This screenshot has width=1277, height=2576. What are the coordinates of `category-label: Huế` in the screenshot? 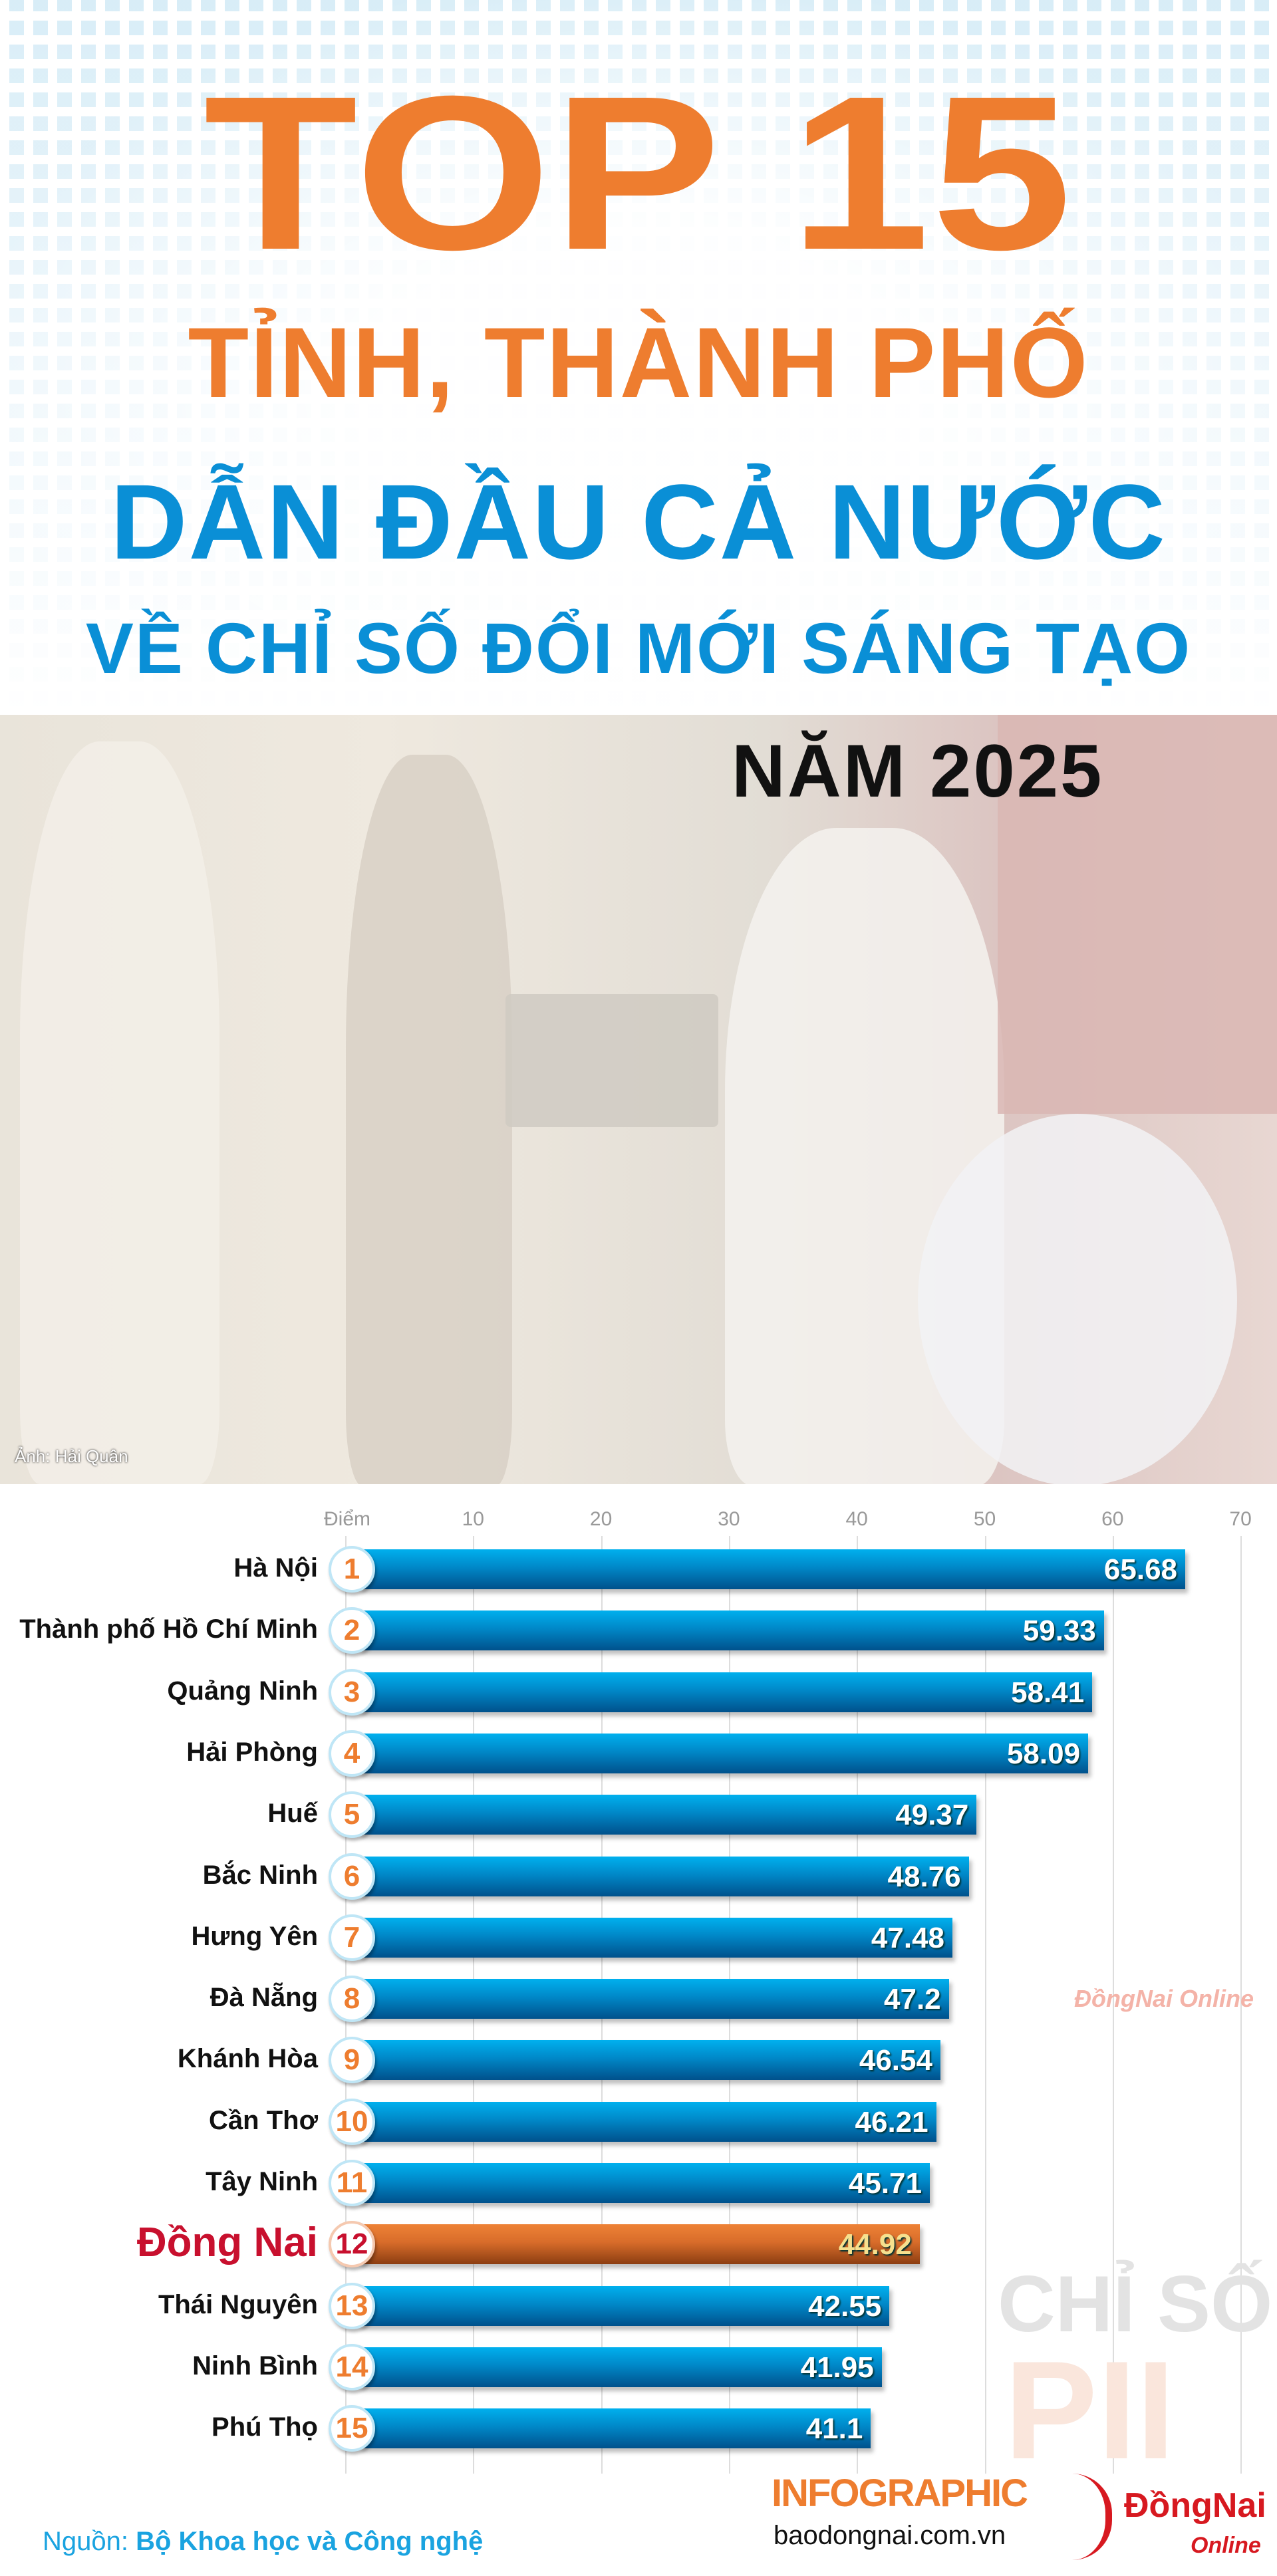 It's located at (293, 1814).